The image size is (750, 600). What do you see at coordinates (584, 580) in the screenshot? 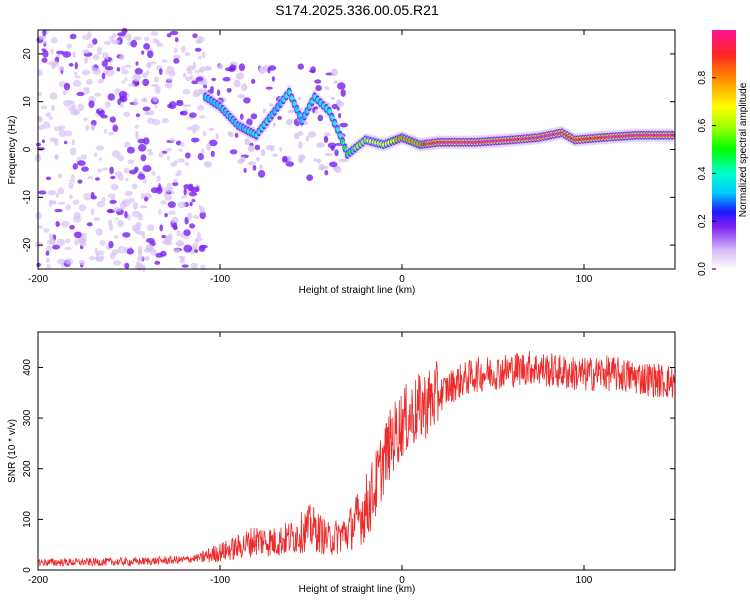
I see `x-tick-label: 100` at bounding box center [584, 580].